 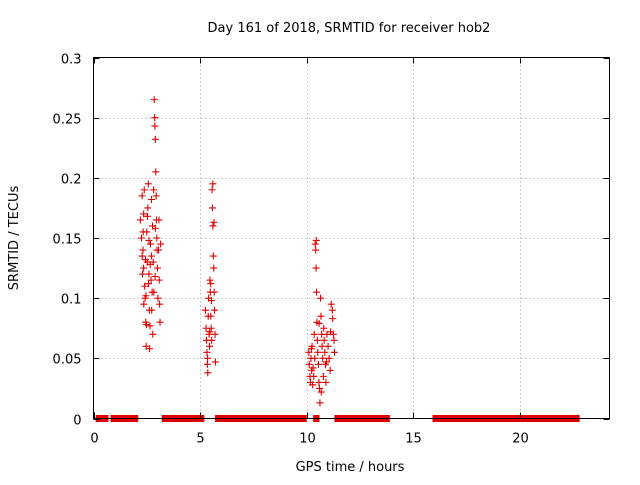 What do you see at coordinates (413, 439) in the screenshot?
I see `x-tick-label: 15` at bounding box center [413, 439].